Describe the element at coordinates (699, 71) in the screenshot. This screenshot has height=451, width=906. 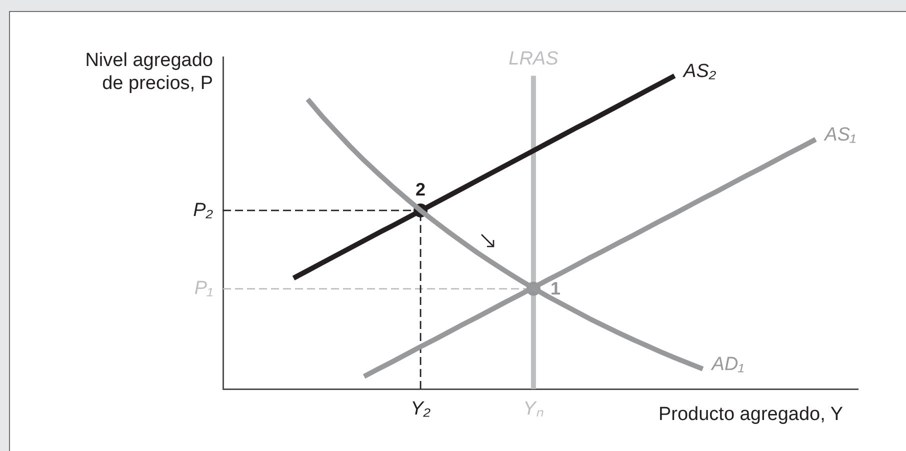
I see `series-label: AS₂` at that location.